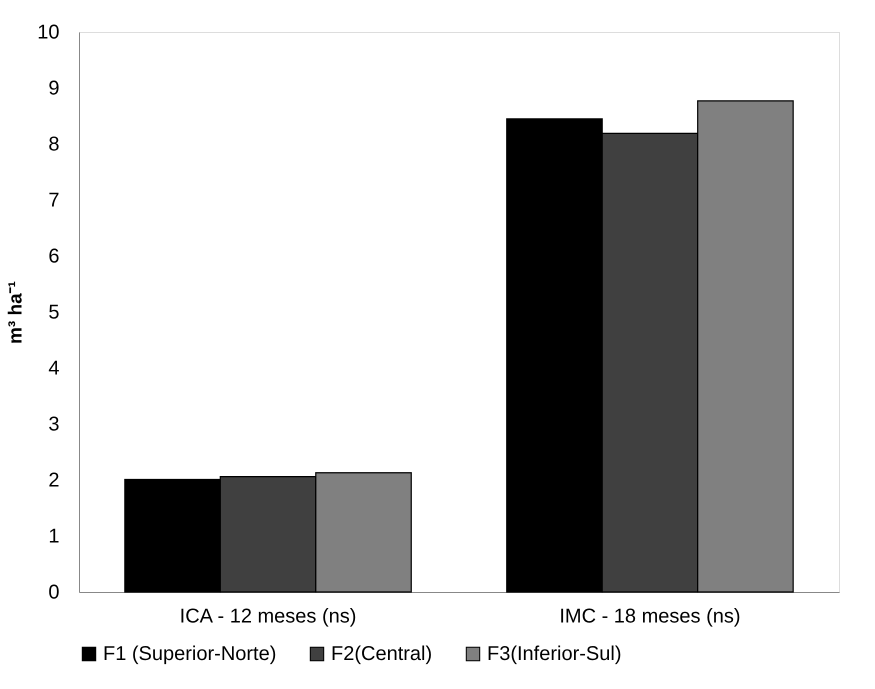 The height and width of the screenshot is (689, 875). Describe the element at coordinates (54, 593) in the screenshot. I see `y-tick-label: 0` at that location.